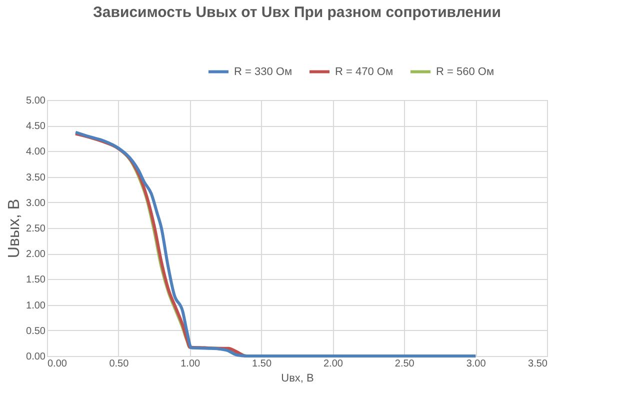 The width and height of the screenshot is (617, 398). Describe the element at coordinates (36, 229) in the screenshot. I see `y-tick-label: 2.50` at that location.